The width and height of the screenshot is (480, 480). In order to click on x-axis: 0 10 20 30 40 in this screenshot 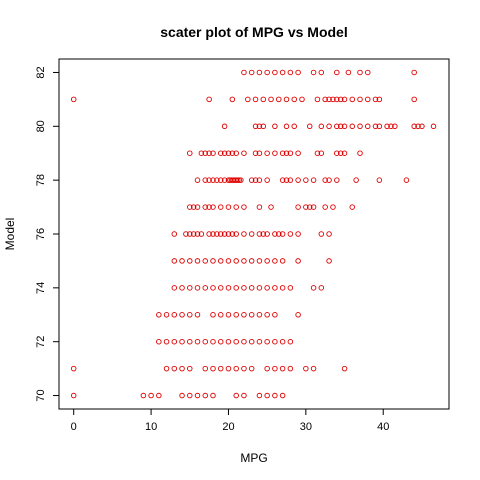, I will do `click(230, 421)`.